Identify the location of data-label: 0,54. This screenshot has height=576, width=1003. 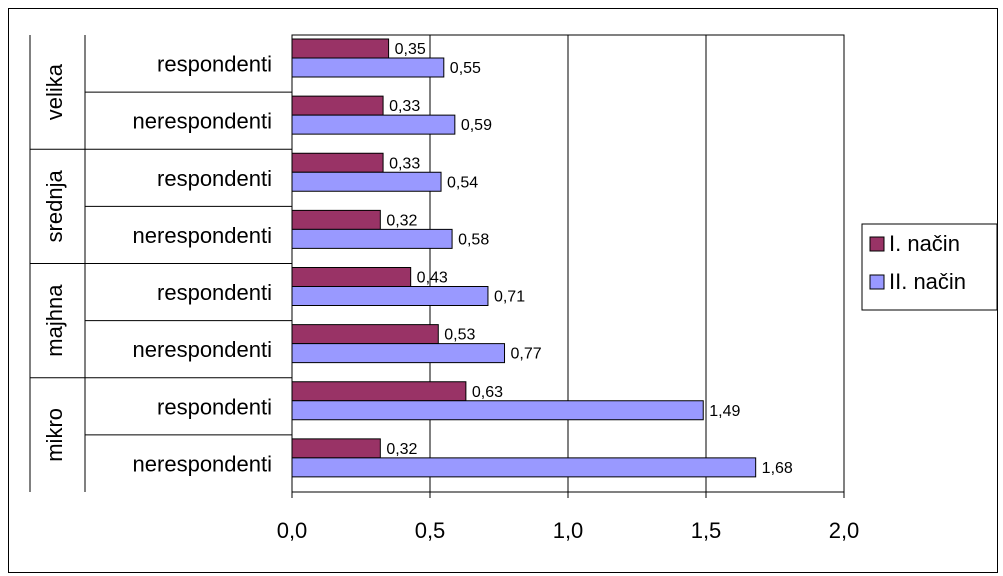
(462, 182).